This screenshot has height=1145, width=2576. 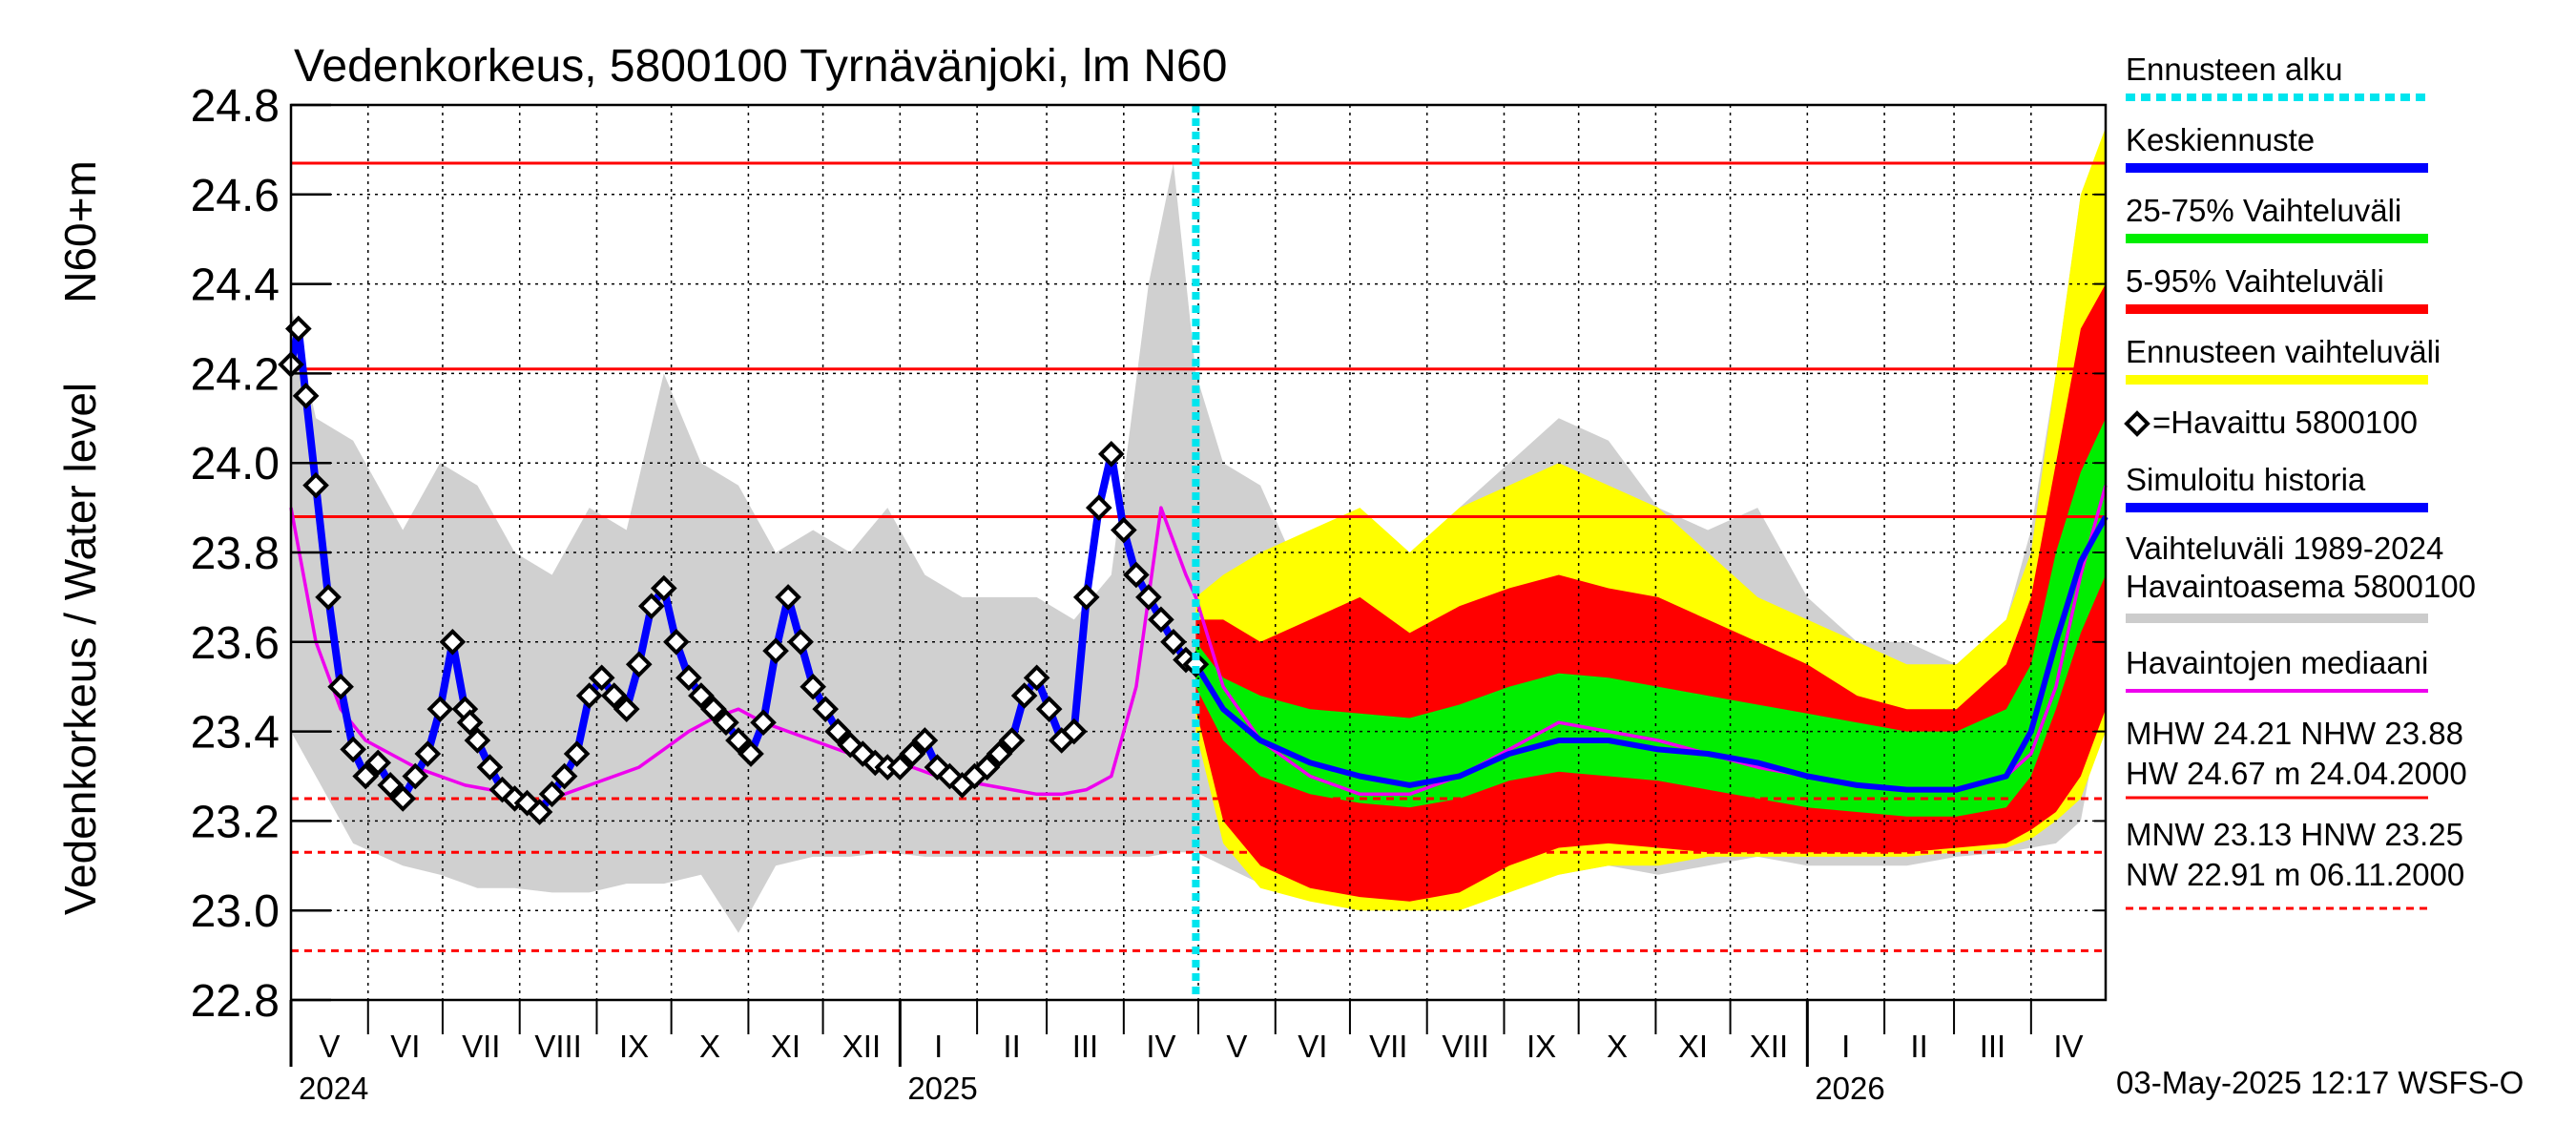 I want to click on y-tick-label: 22.8, so click(x=235, y=1001).